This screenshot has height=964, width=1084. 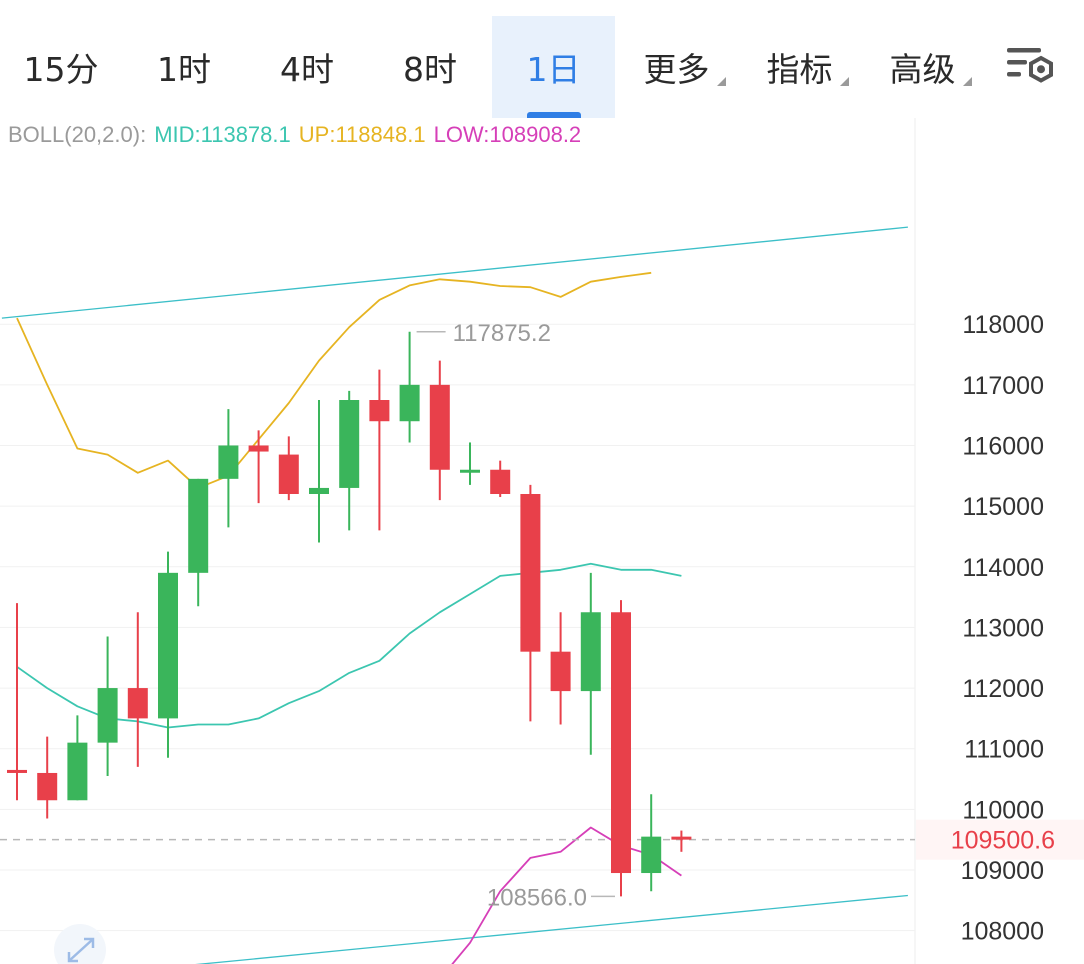 I want to click on tab-1d: 1日, so click(x=553, y=67).